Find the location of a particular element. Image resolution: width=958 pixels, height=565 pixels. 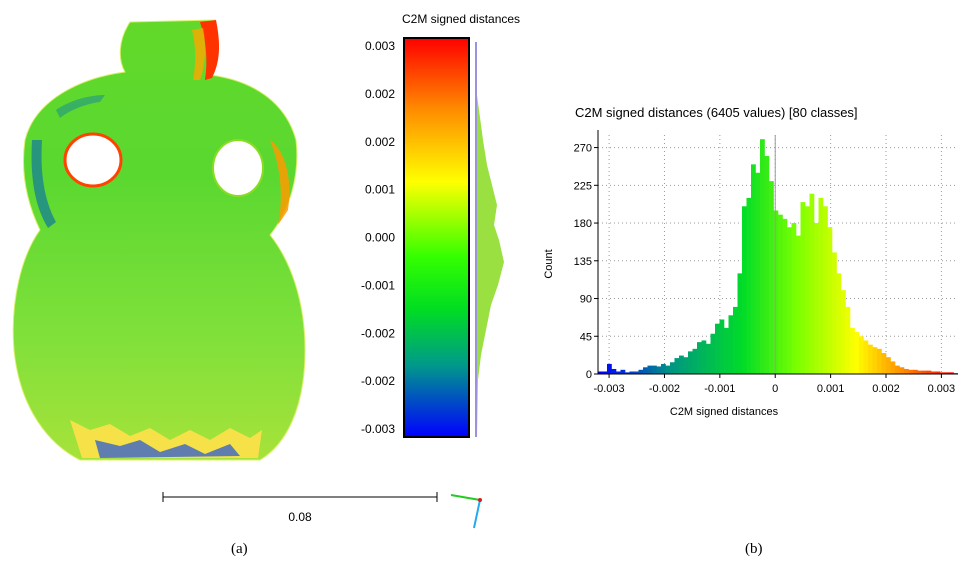

axis-tripod-origin is located at coordinates (480, 500).